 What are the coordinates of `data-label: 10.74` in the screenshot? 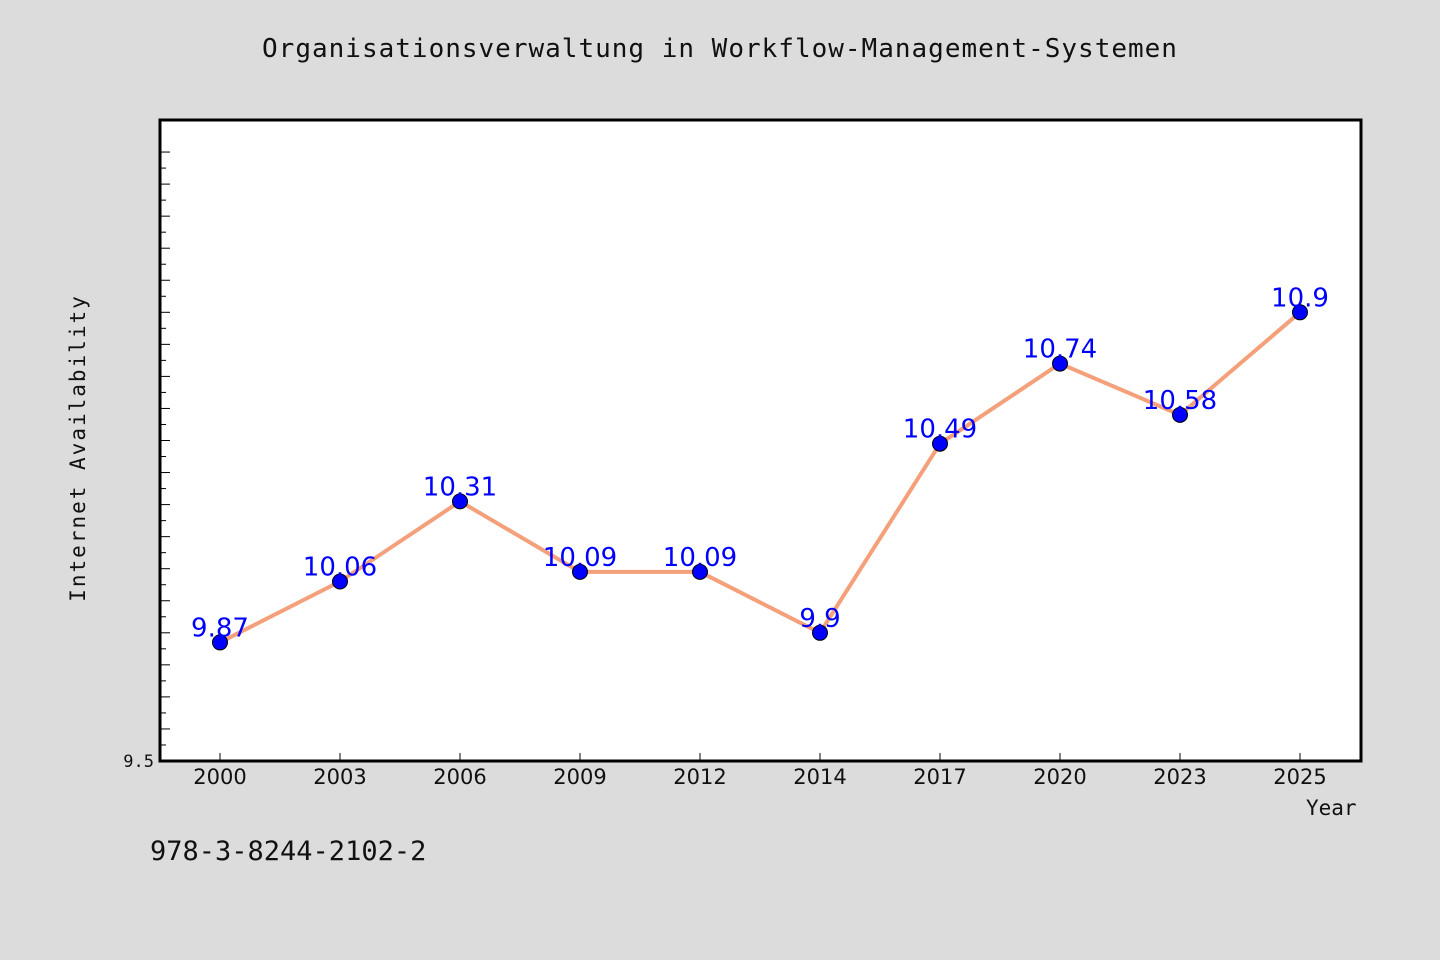 It's located at (1060, 350).